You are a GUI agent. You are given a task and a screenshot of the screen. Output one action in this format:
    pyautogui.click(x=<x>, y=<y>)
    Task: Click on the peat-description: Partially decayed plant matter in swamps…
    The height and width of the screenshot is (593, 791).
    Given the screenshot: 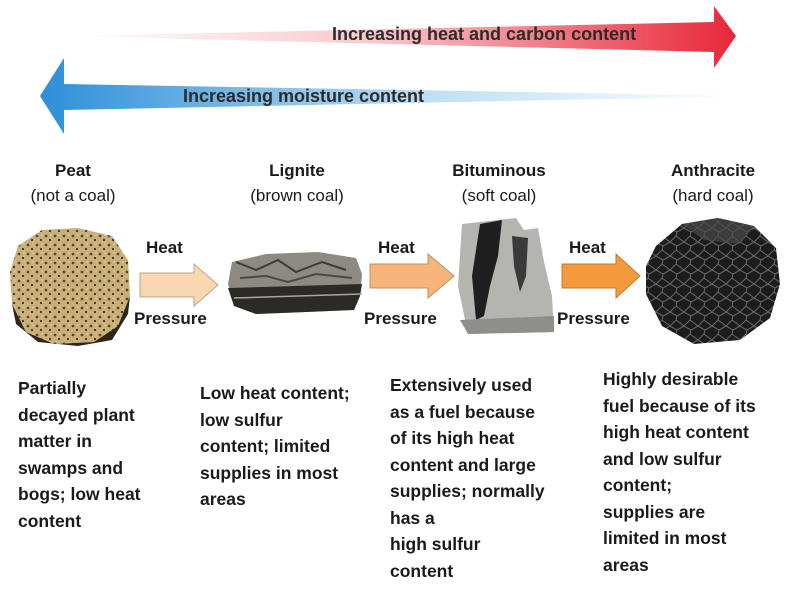 What is the action you would take?
    pyautogui.click(x=79, y=454)
    